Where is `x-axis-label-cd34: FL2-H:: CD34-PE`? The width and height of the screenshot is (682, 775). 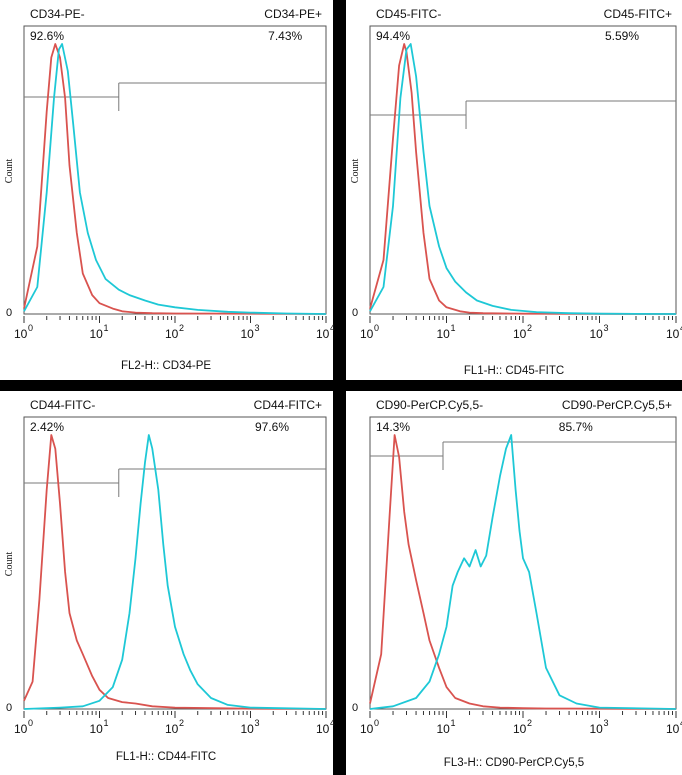
x-axis-label-cd34: FL2-H:: CD34-PE is located at coordinates (166, 366).